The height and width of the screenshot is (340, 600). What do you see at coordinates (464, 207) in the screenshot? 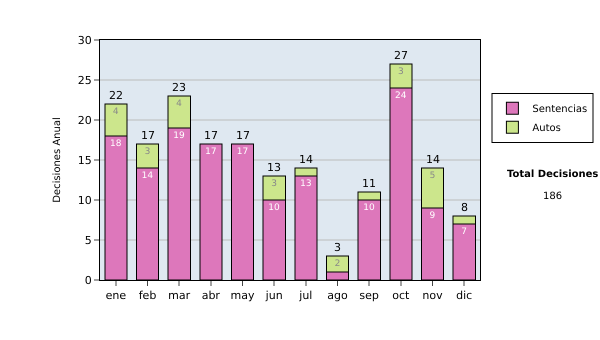
I see `total-label: 8` at bounding box center [464, 207].